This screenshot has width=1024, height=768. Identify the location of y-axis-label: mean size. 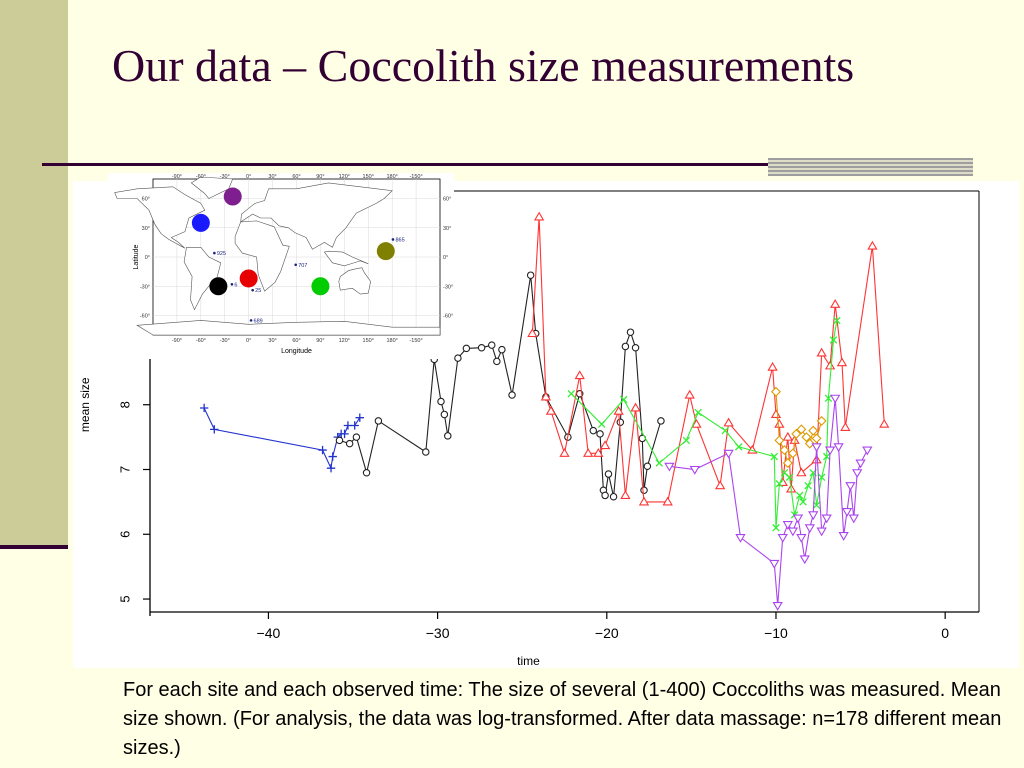
(85, 404).